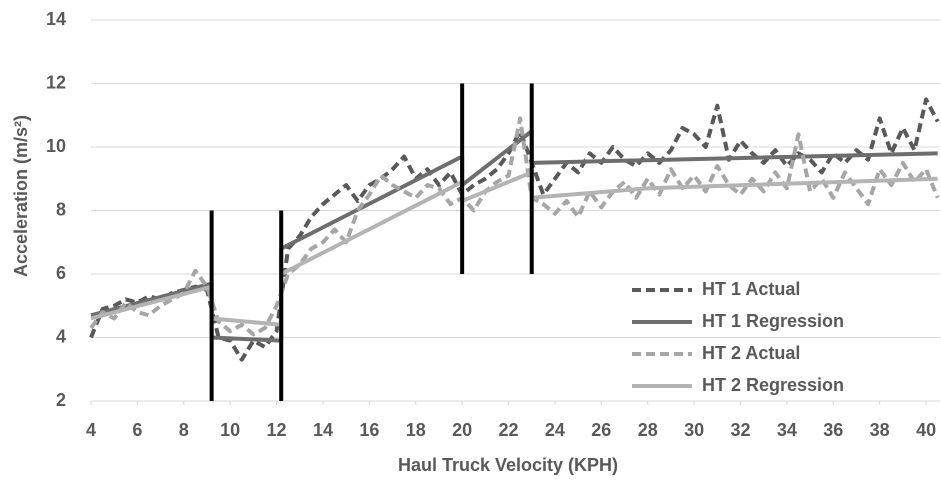  I want to click on y-tick-label: 8, so click(61, 209).